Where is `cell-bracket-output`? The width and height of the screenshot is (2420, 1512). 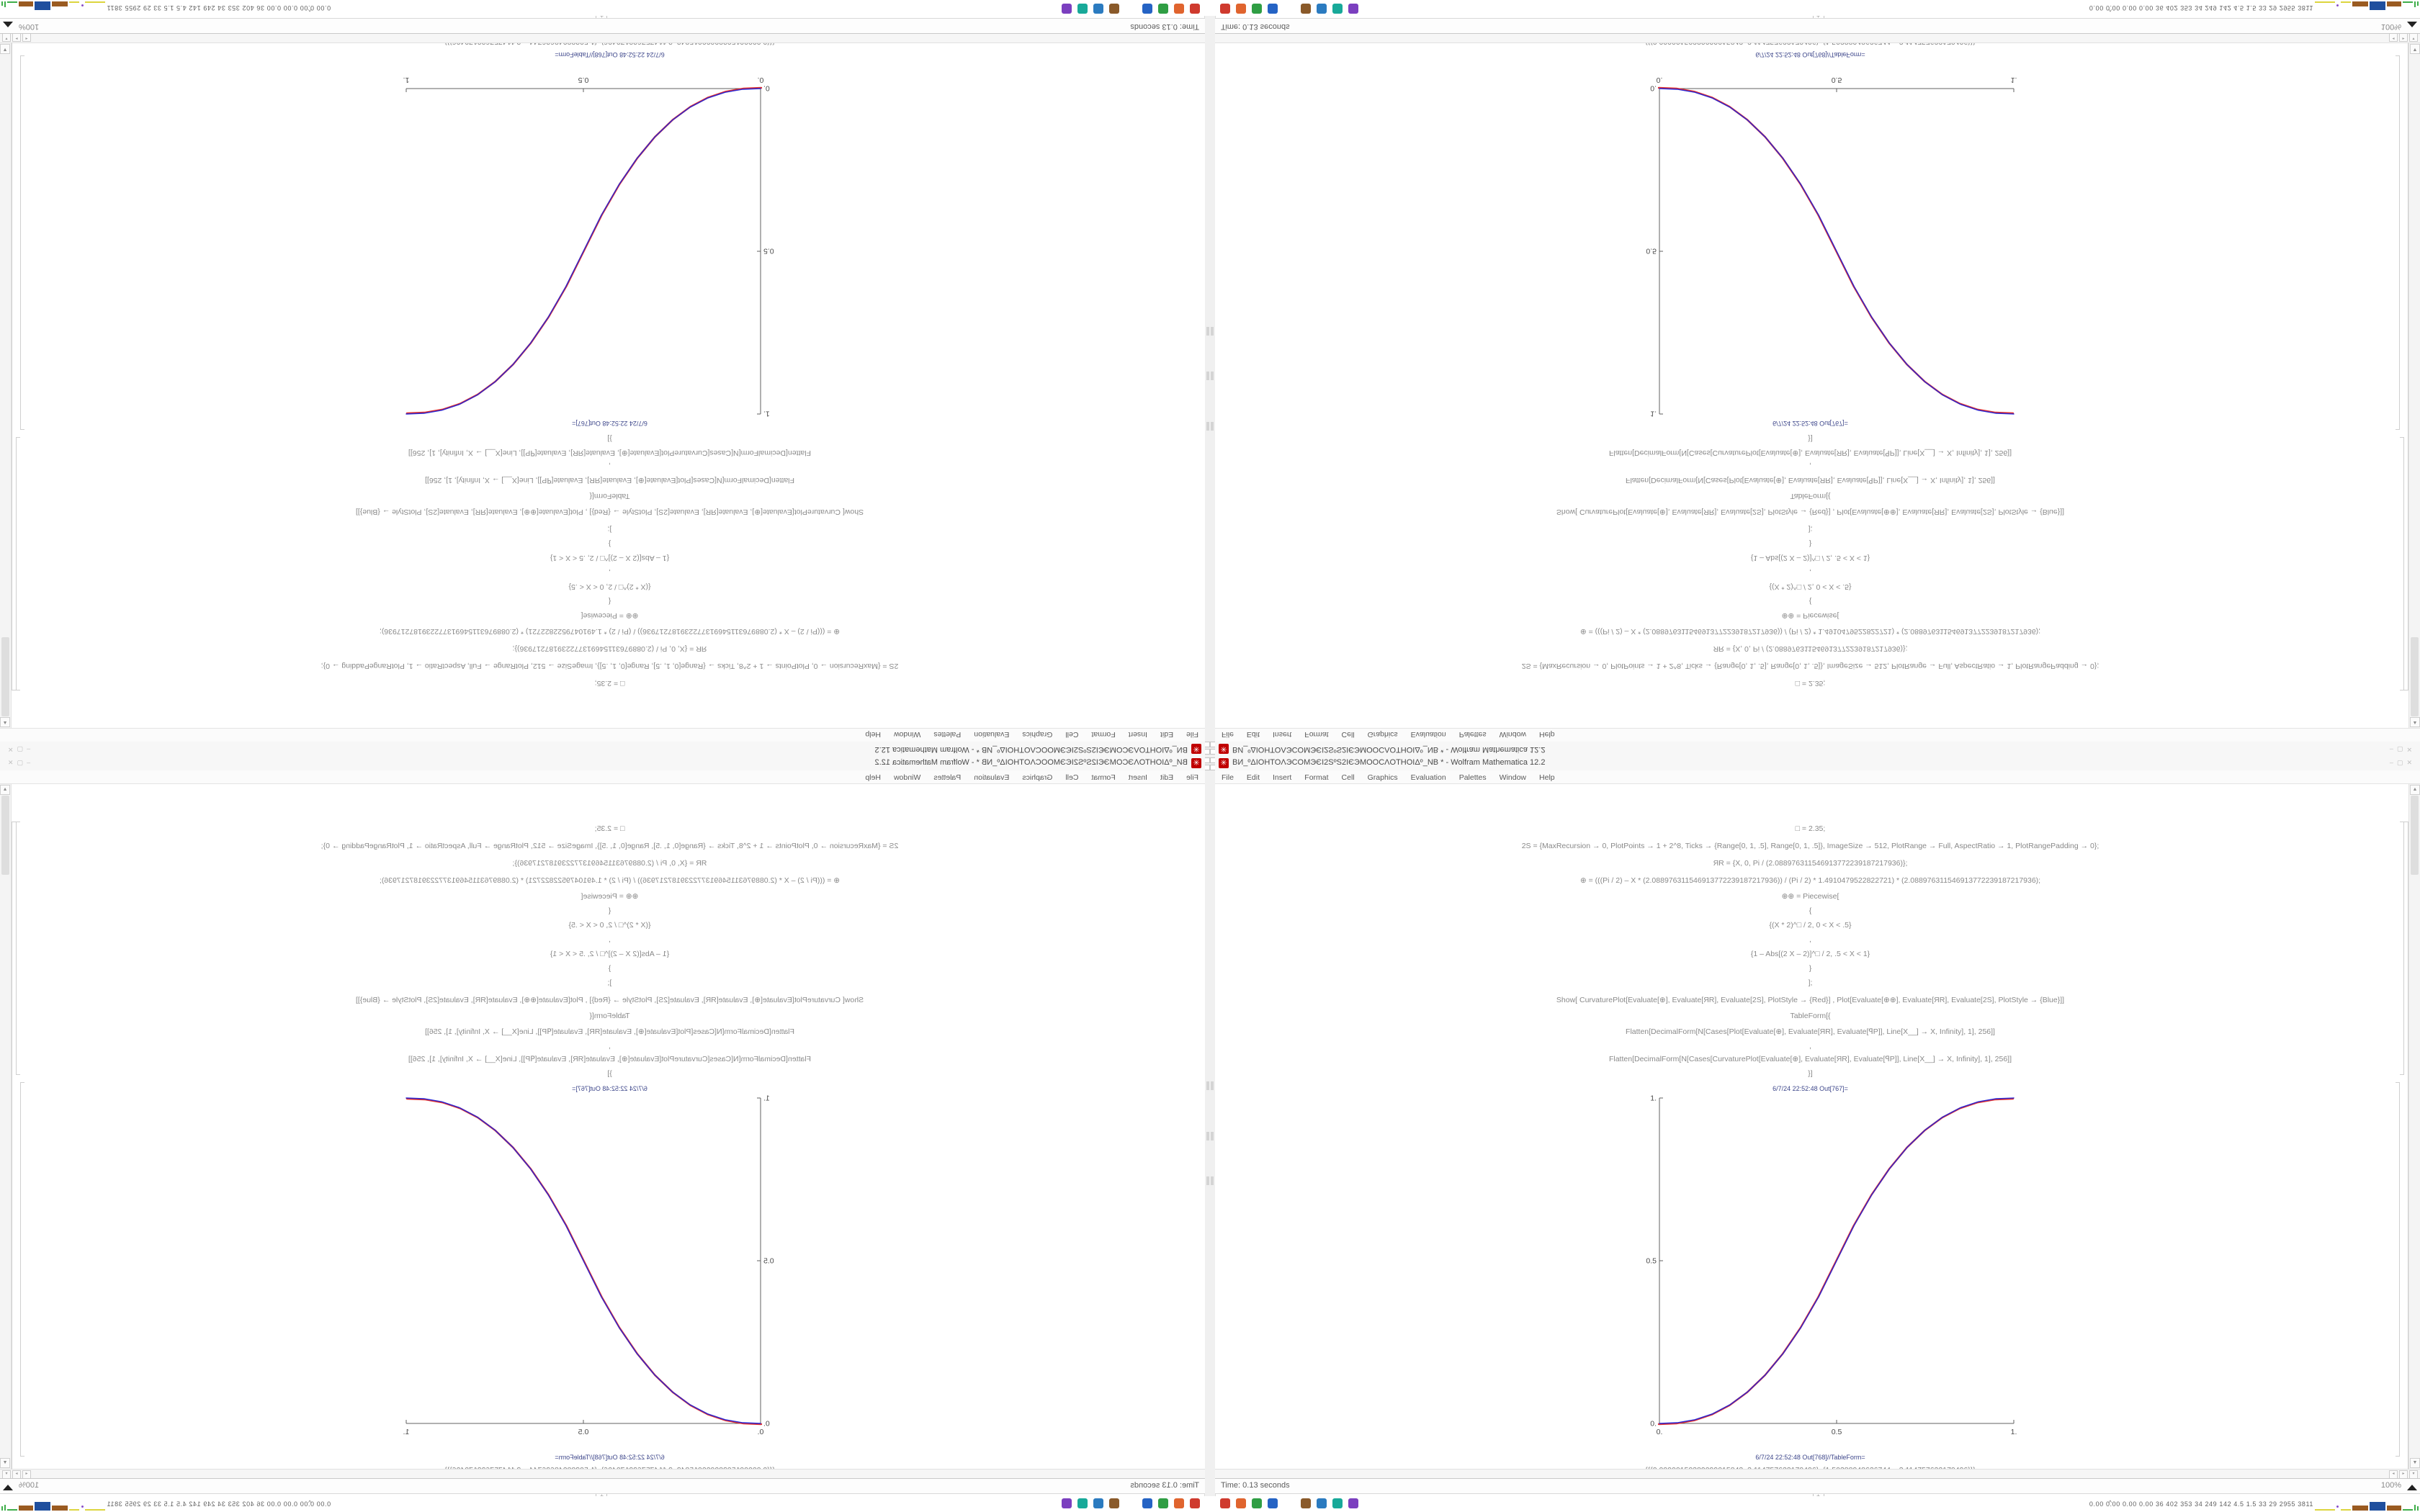
cell-bracket-output is located at coordinates (22, 1269).